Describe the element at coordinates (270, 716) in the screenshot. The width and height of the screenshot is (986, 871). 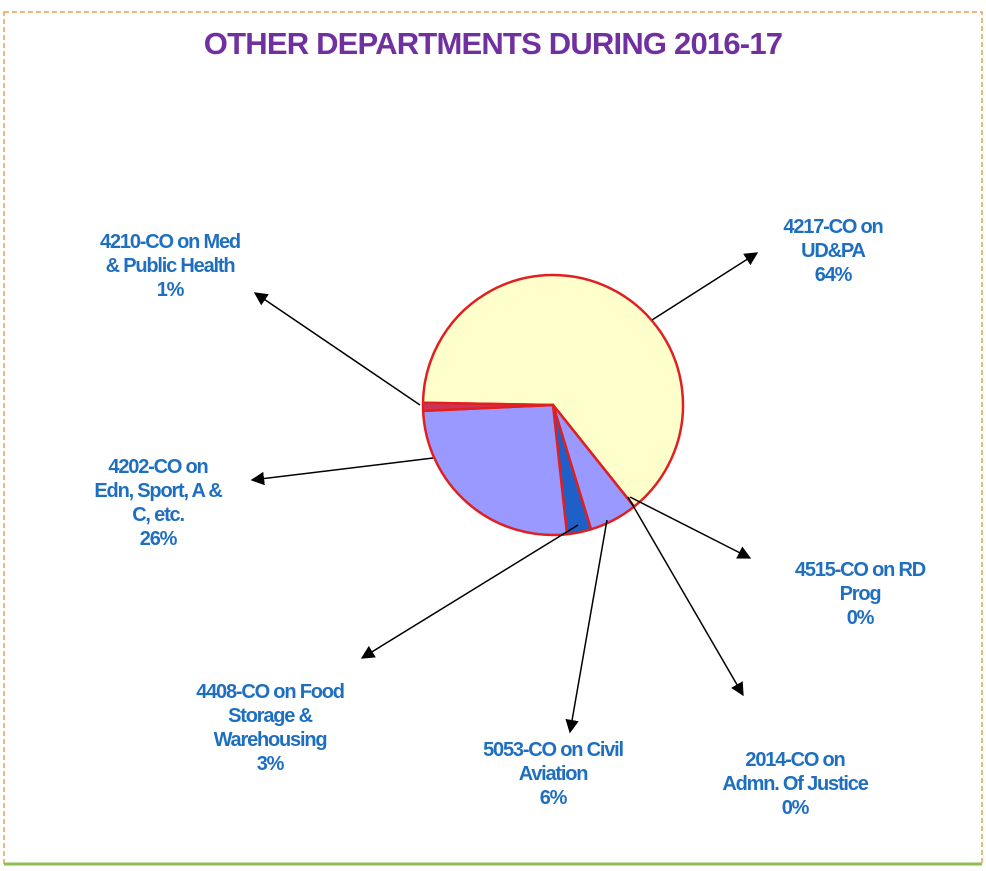
I see `category-label: 4408-CO on Food Storage & Warehousing` at that location.